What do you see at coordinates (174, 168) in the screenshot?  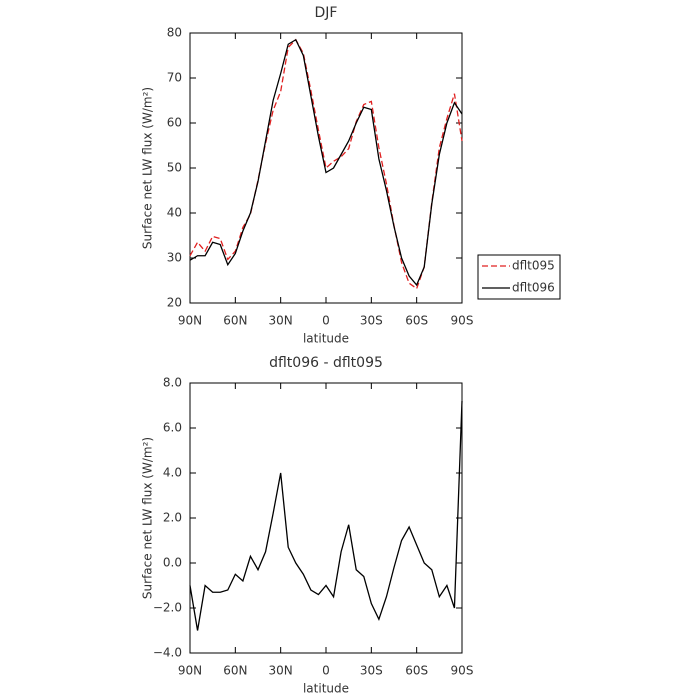 I see `y-tick-label: 50` at bounding box center [174, 168].